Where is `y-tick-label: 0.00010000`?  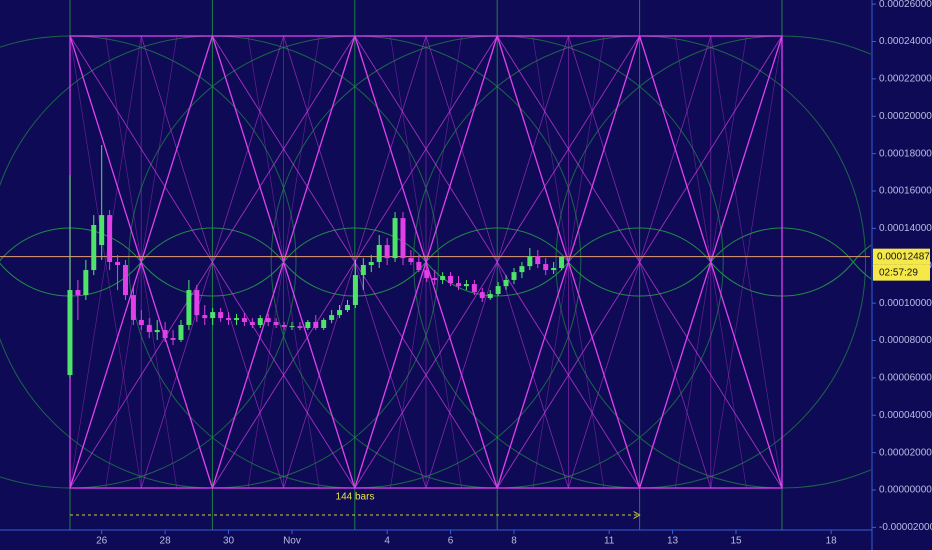
y-tick-label: 0.00010000 is located at coordinates (905, 303).